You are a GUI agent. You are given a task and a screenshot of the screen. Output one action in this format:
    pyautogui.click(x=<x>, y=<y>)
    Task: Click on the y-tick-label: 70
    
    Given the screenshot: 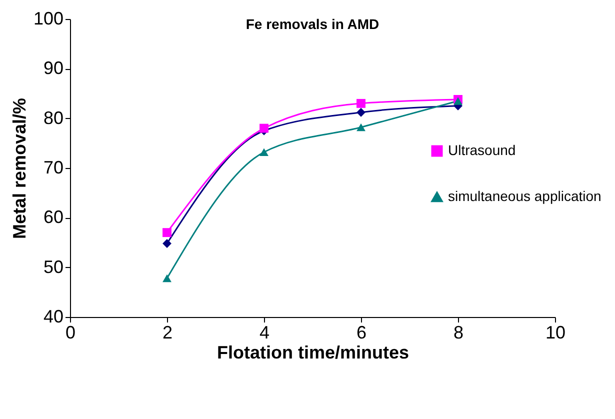 What is the action you would take?
    pyautogui.click(x=53, y=168)
    